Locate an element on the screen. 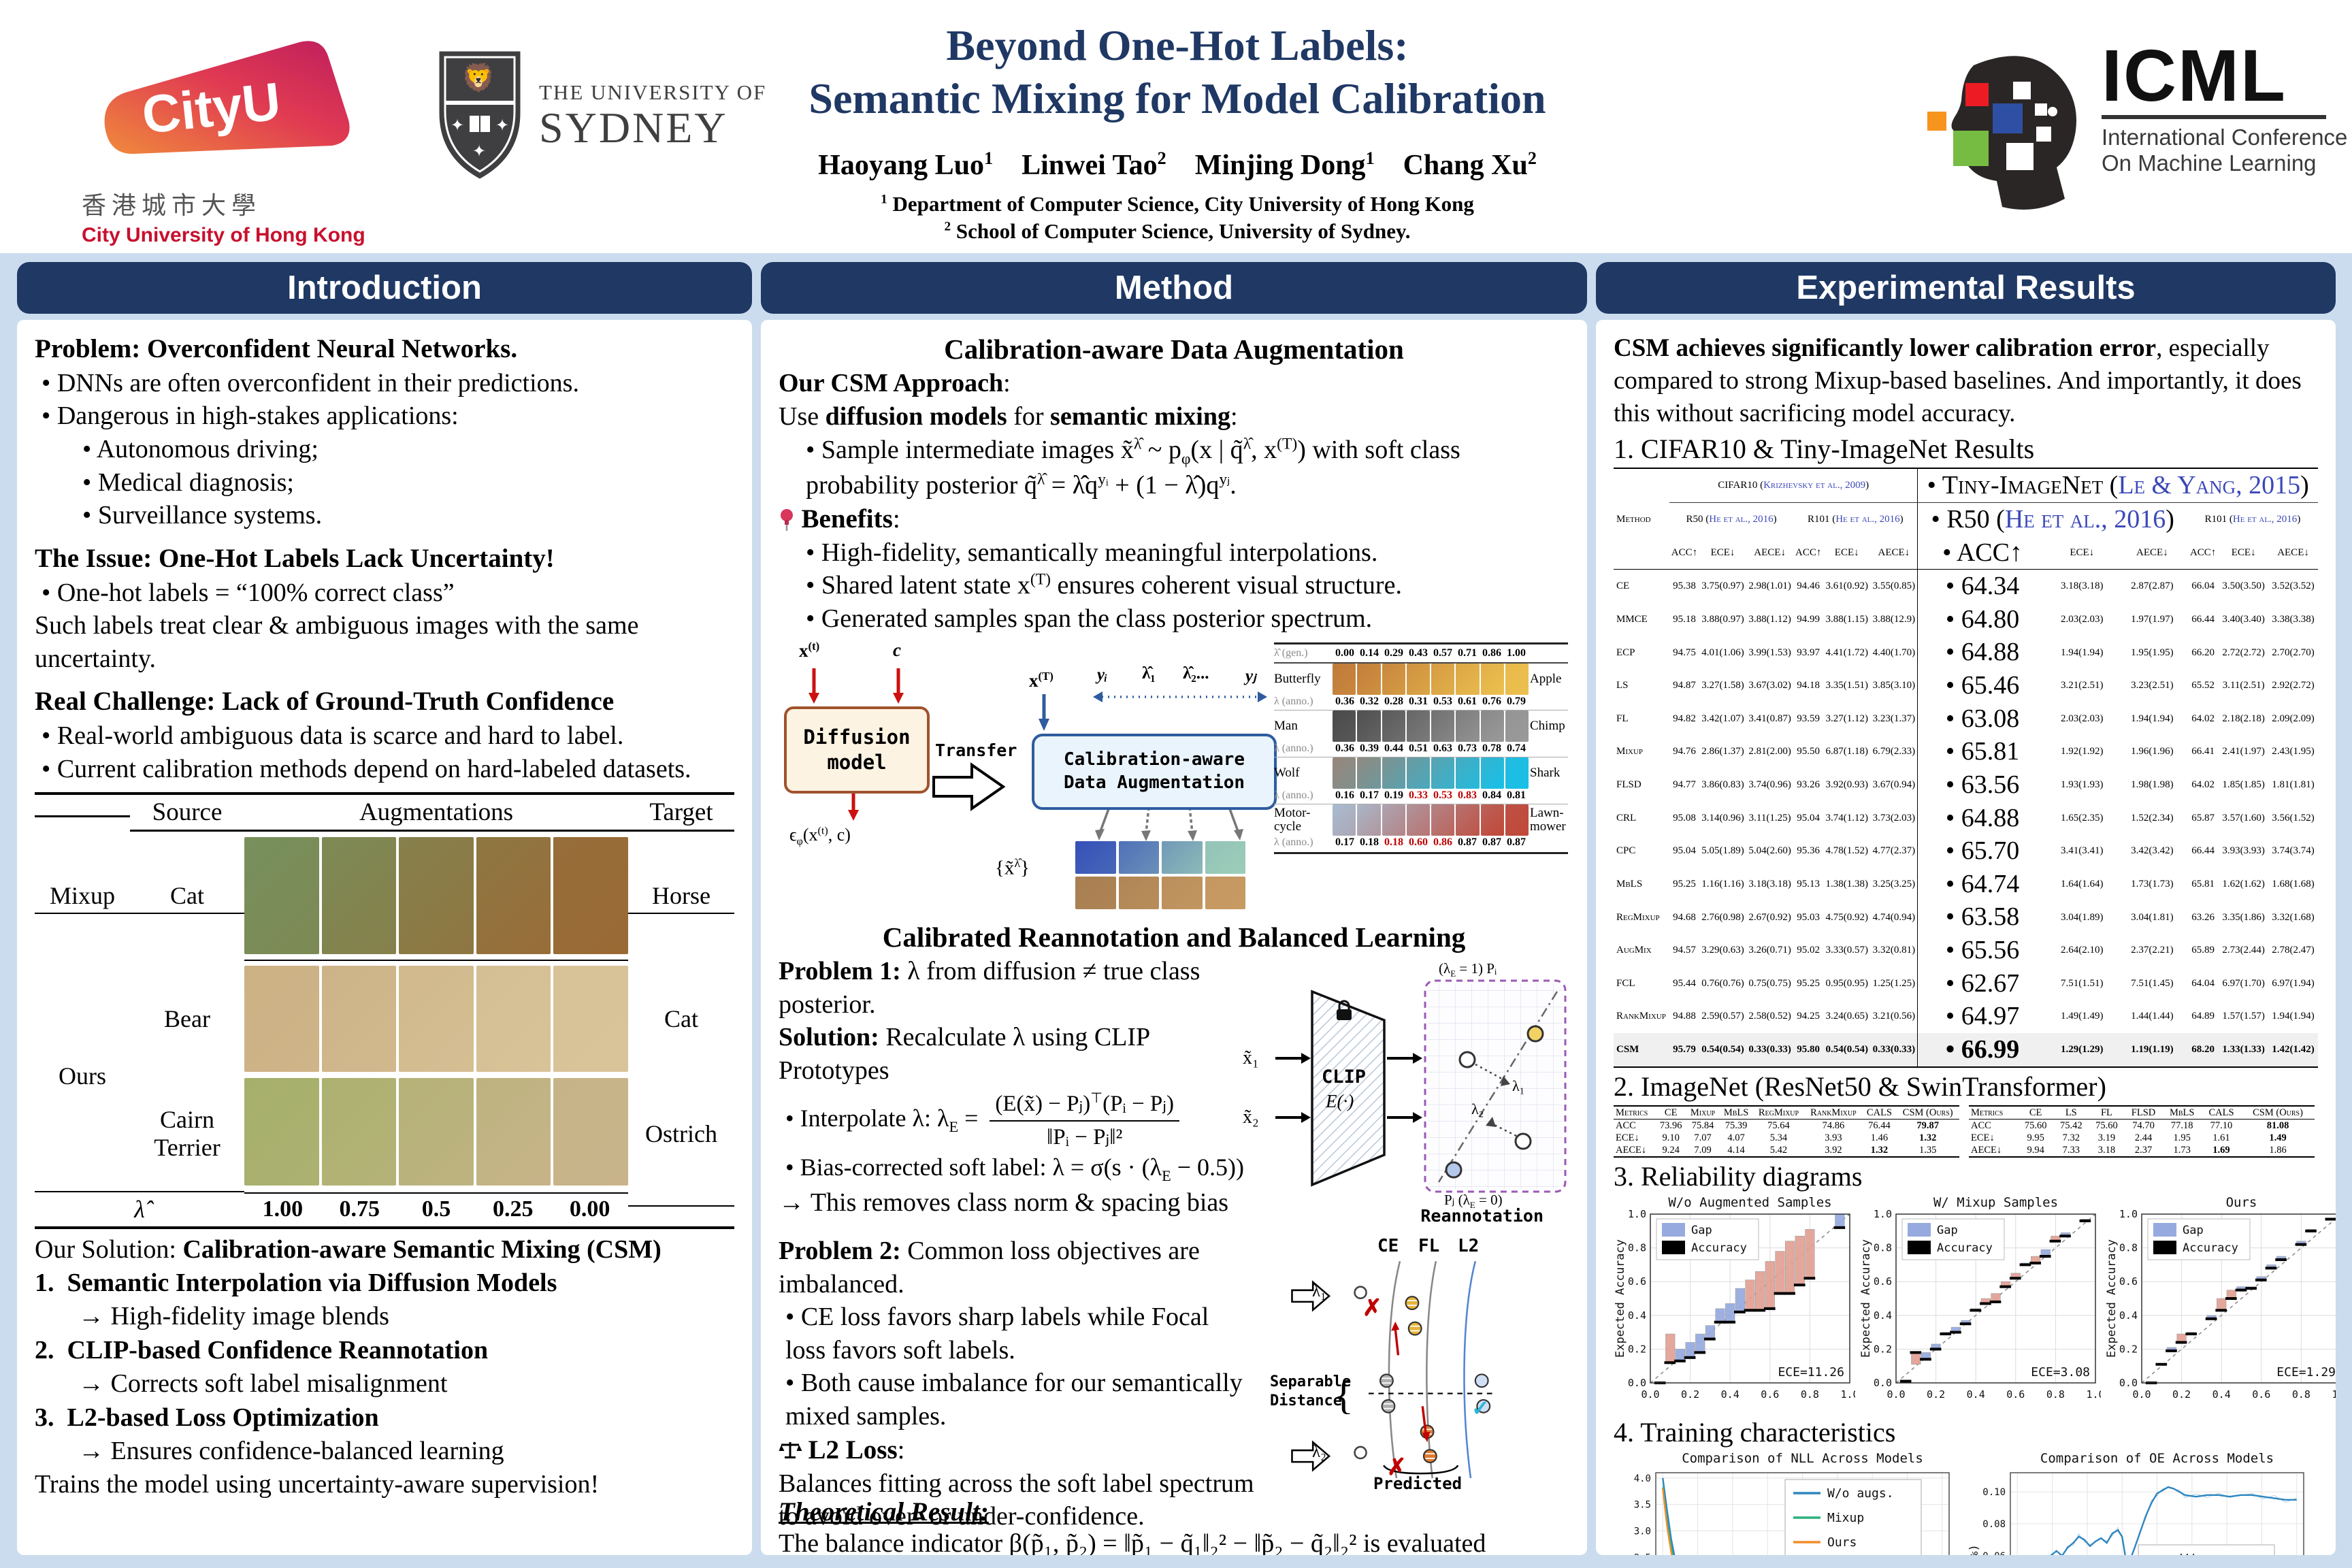 The width and height of the screenshot is (2352, 1568). mixup-interpolation-images is located at coordinates (436, 896).